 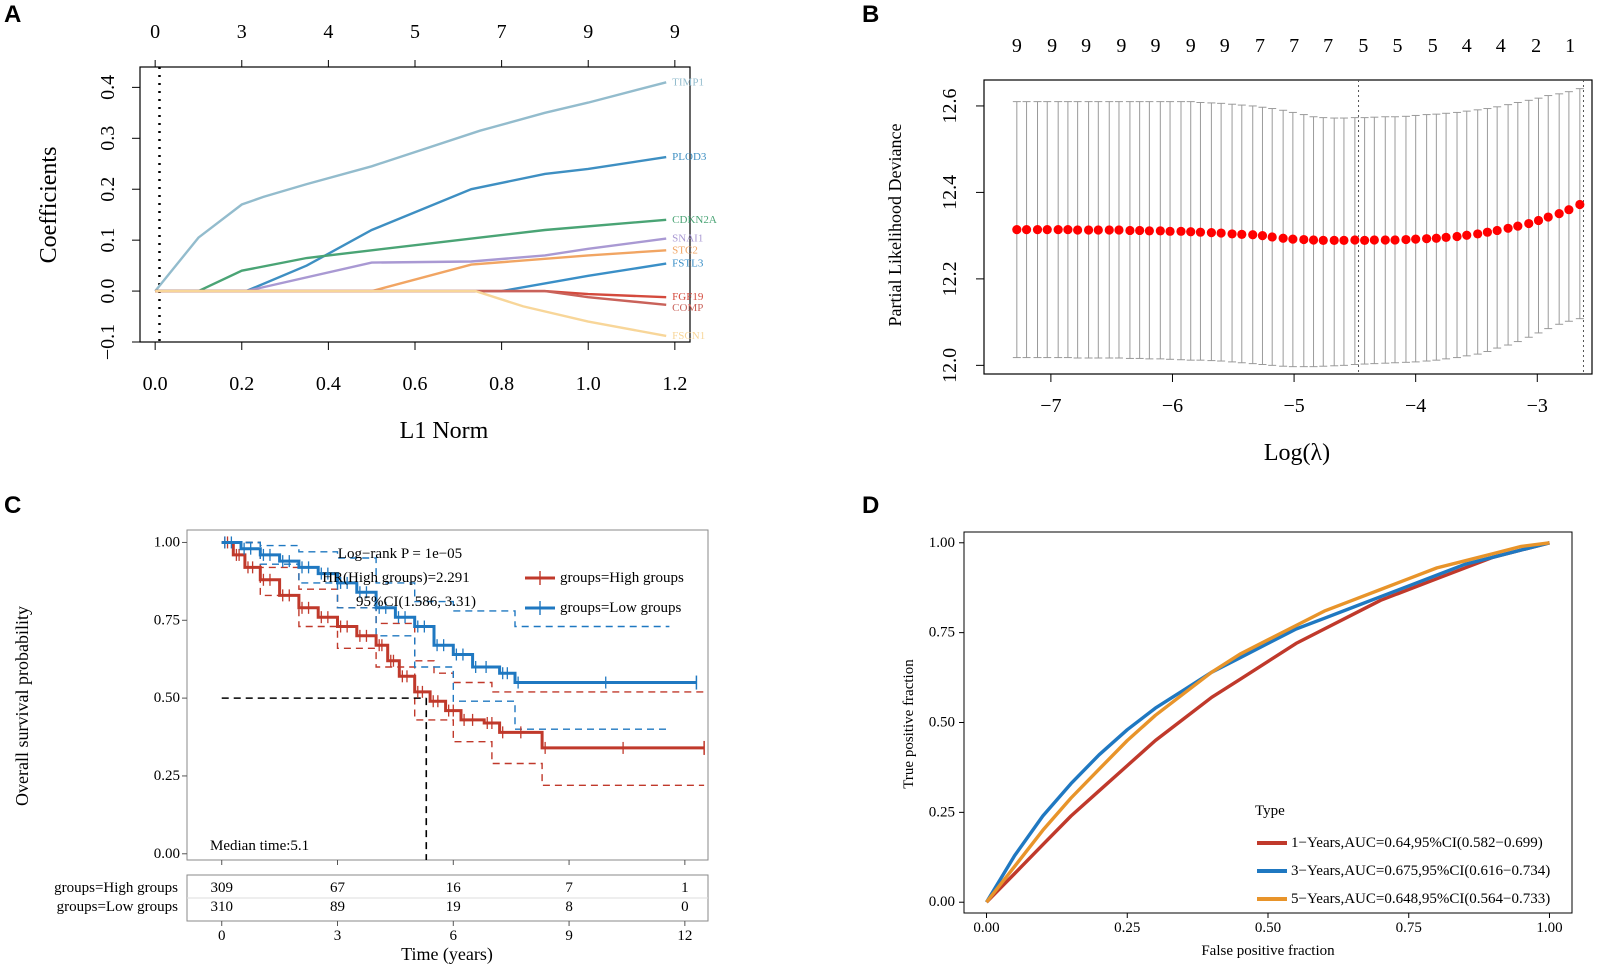 I want to click on coef-label-timp1: TIMP1, so click(x=688, y=82).